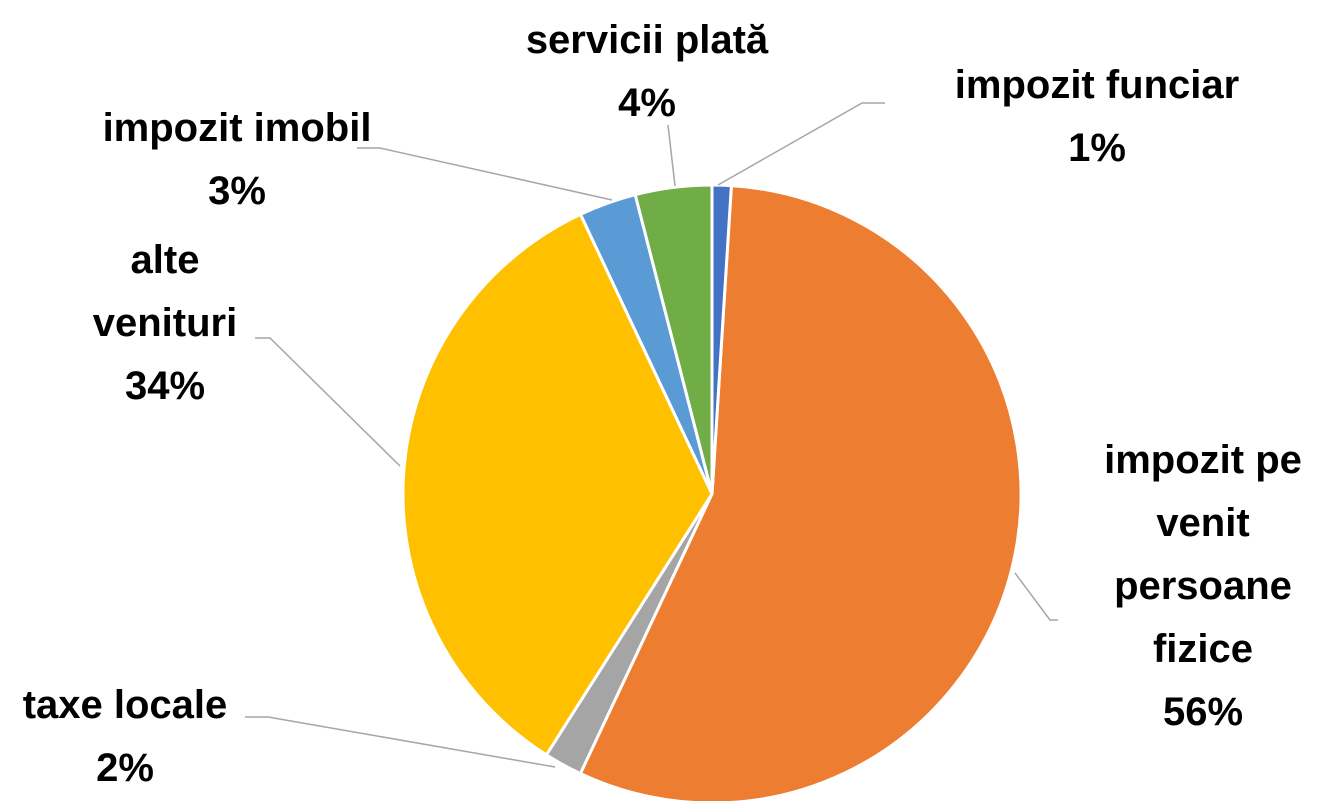  What do you see at coordinates (165, 386) in the screenshot?
I see `value-label: 34%` at bounding box center [165, 386].